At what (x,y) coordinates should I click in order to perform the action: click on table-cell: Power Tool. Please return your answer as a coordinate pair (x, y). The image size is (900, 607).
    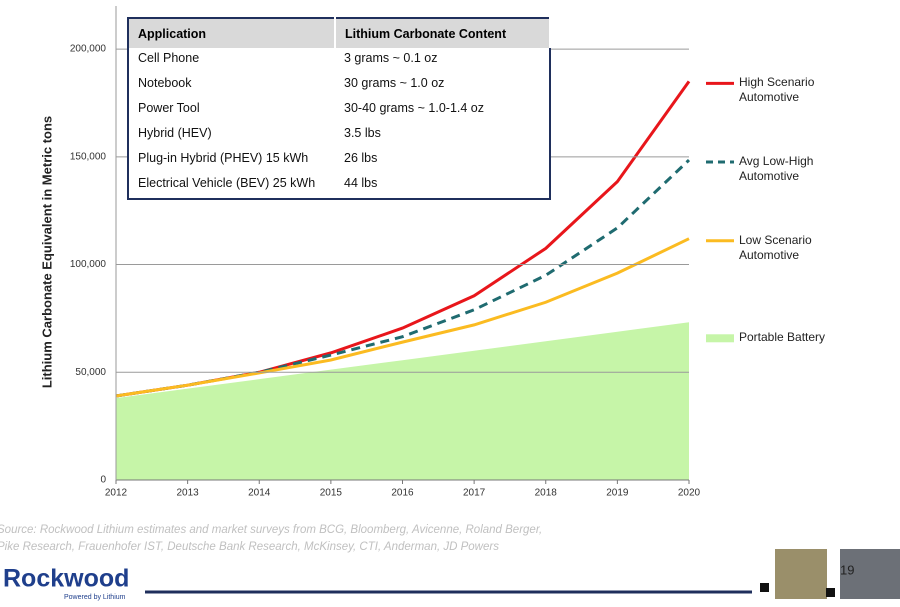
    Looking at the image, I should click on (169, 108).